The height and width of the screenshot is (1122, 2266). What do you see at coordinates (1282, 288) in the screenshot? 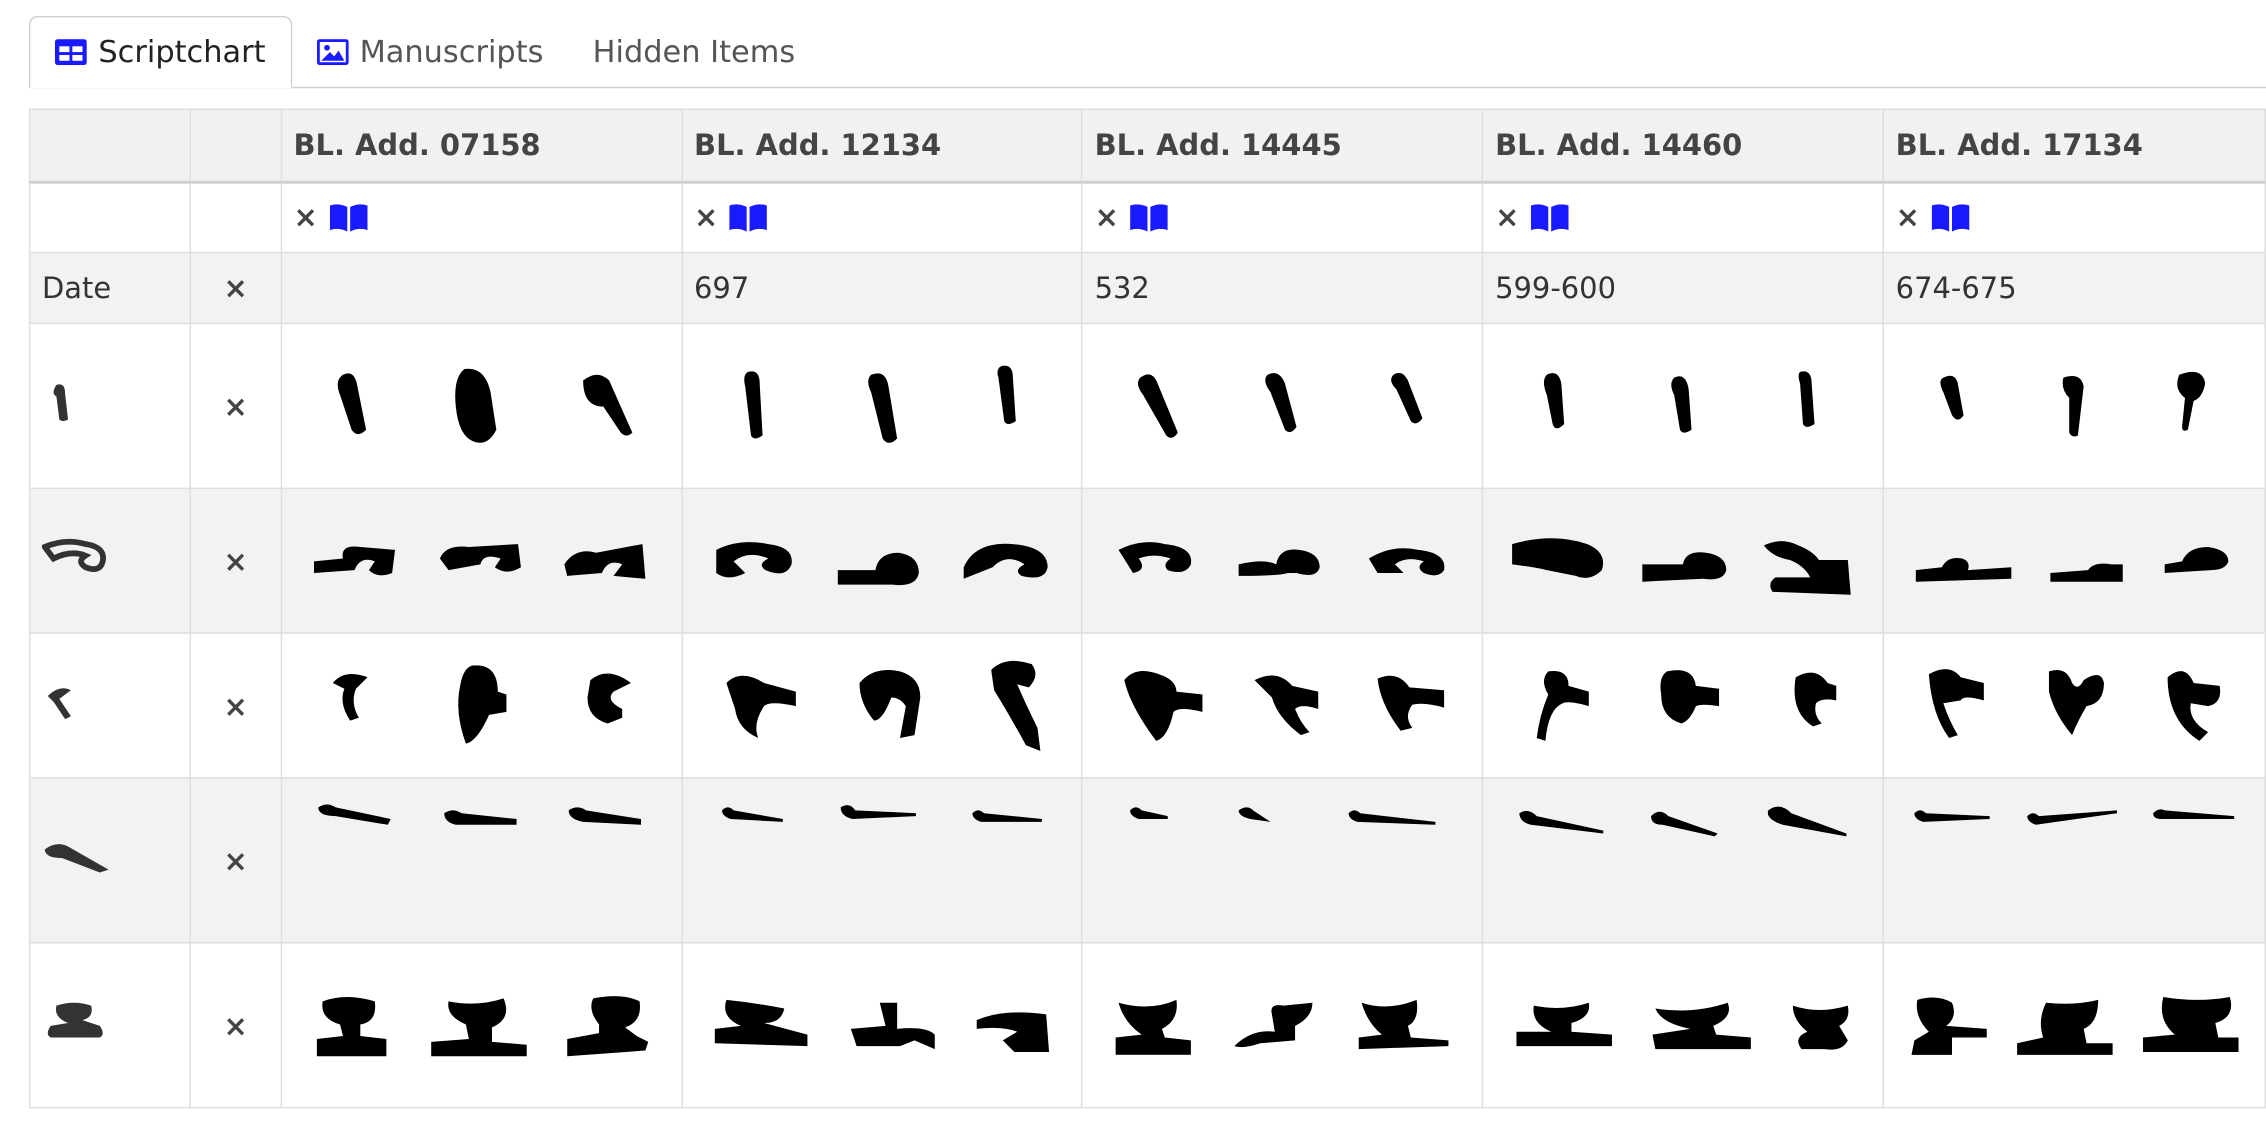
I see `date-value: 532` at bounding box center [1282, 288].